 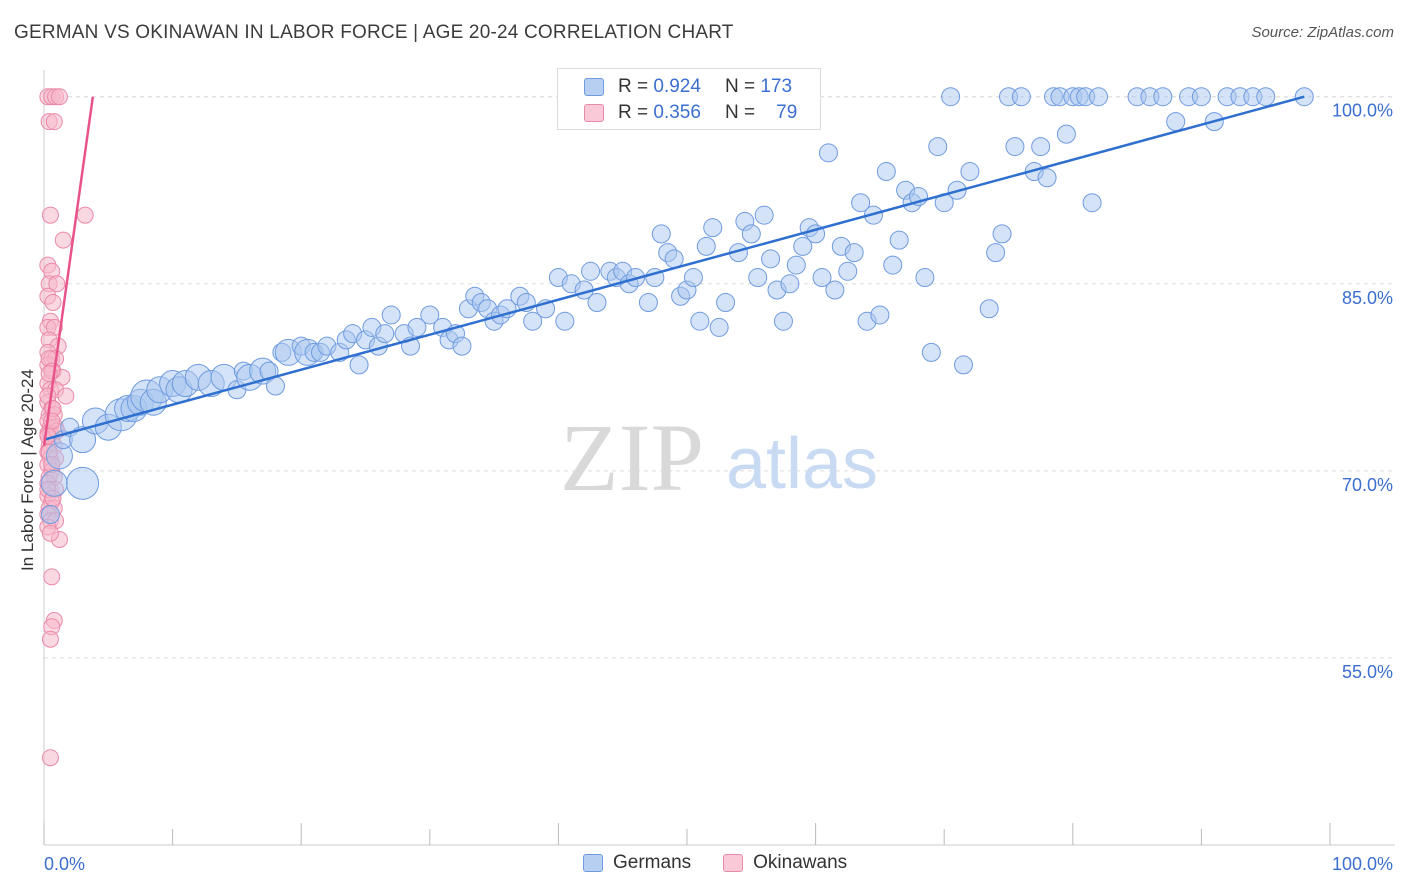 What do you see at coordinates (740, 86) in the screenshot?
I see `germans-n-label: N =` at bounding box center [740, 86].